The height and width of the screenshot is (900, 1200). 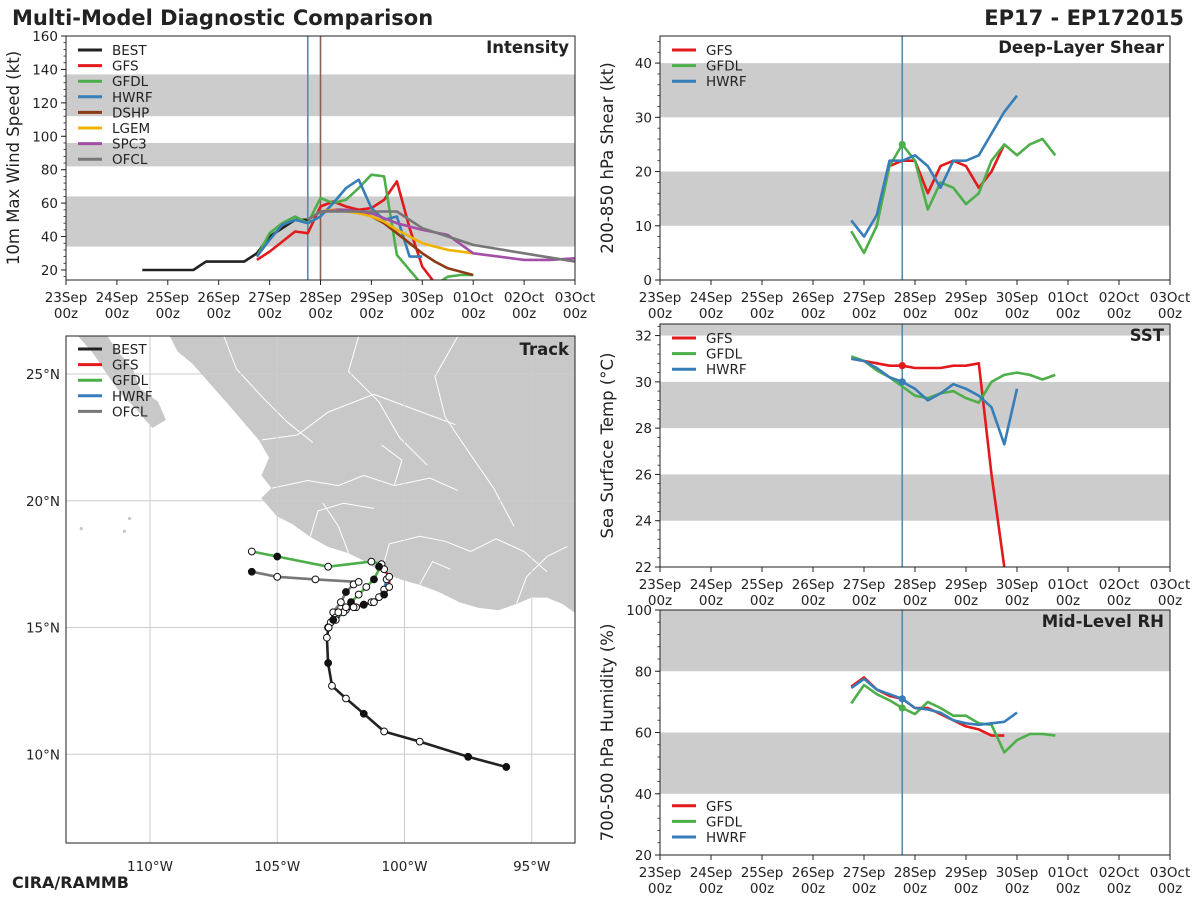 I want to click on marker-hwrf, so click(x=902, y=699).